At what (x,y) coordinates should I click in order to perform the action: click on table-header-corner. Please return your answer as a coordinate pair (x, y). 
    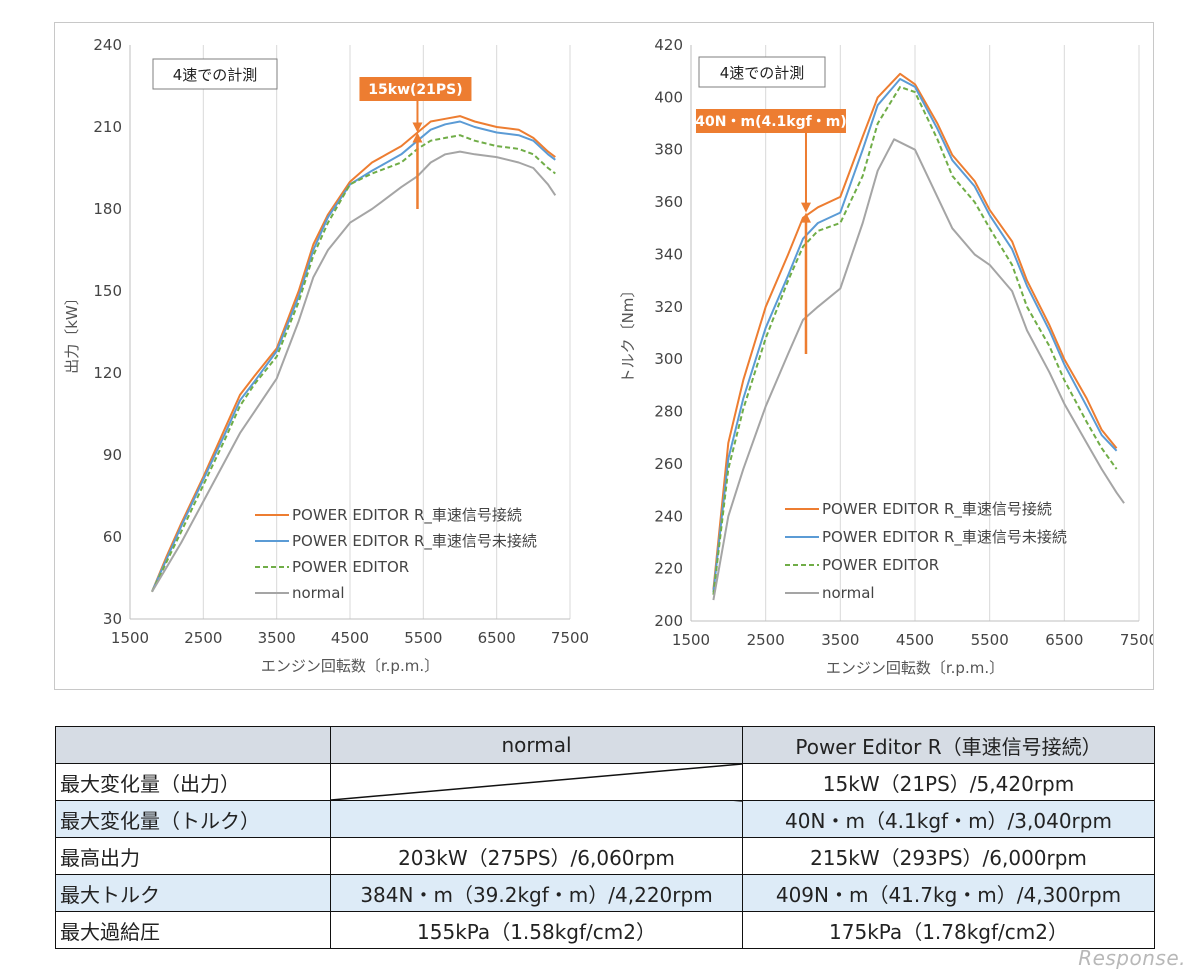
    Looking at the image, I should click on (193, 745).